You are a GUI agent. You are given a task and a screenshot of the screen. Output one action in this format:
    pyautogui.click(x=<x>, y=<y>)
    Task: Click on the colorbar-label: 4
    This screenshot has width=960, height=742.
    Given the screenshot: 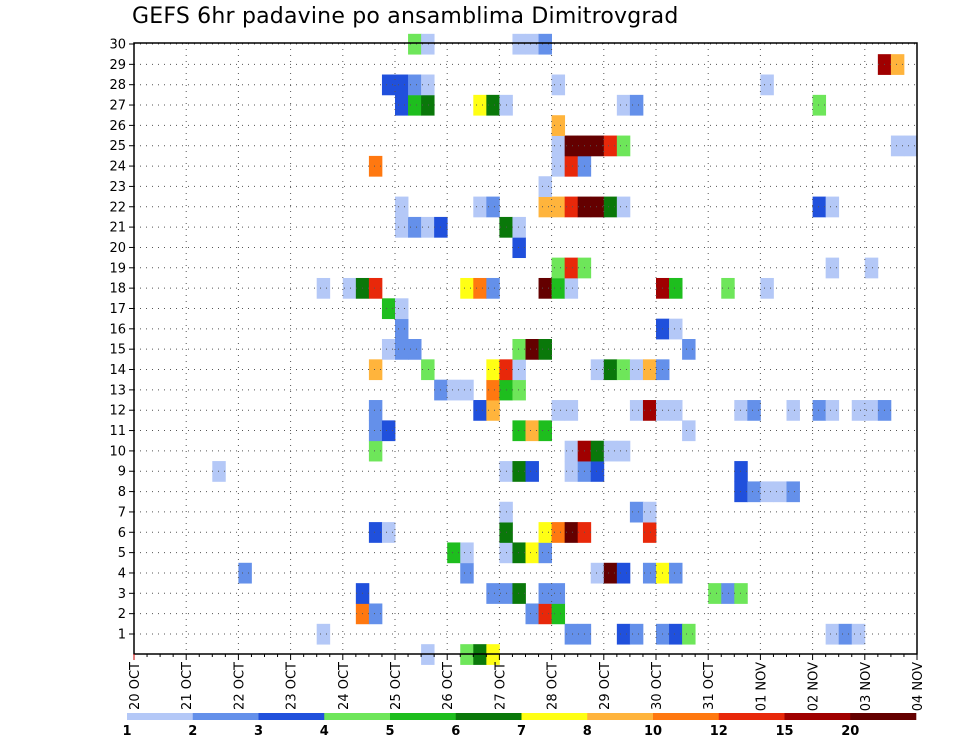 What is the action you would take?
    pyautogui.click(x=324, y=731)
    